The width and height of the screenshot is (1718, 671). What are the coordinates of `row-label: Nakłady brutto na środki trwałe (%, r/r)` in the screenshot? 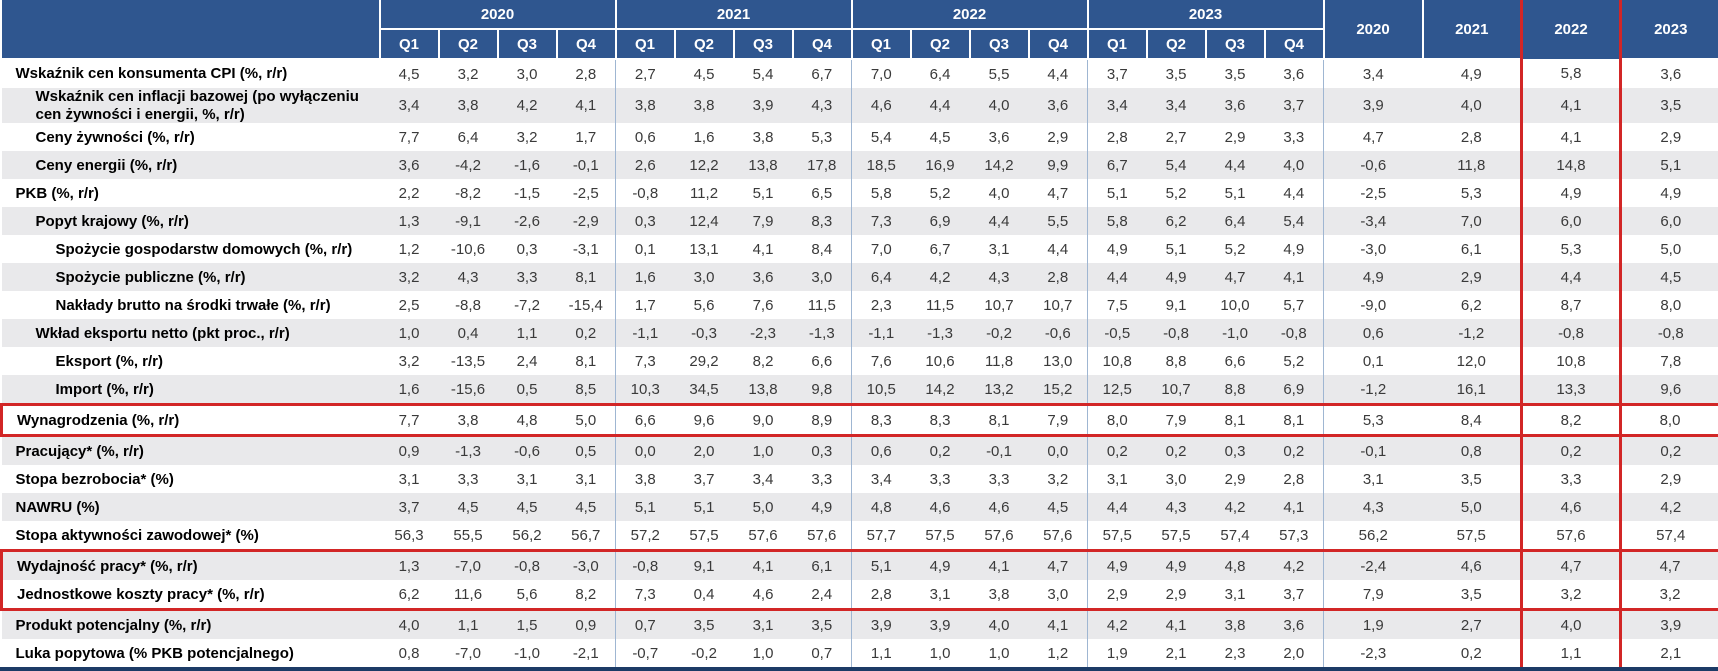 It's located at (193, 305).